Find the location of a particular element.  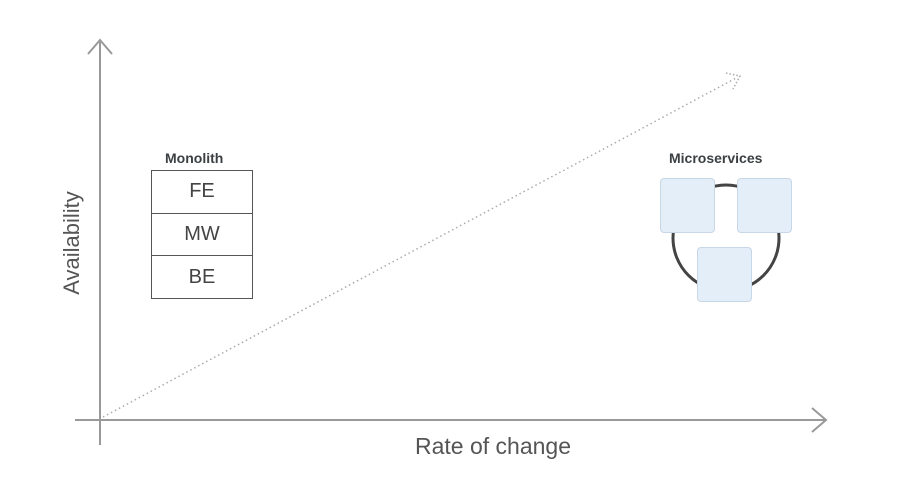

x-axis-label: Rate of change is located at coordinates (493, 446).